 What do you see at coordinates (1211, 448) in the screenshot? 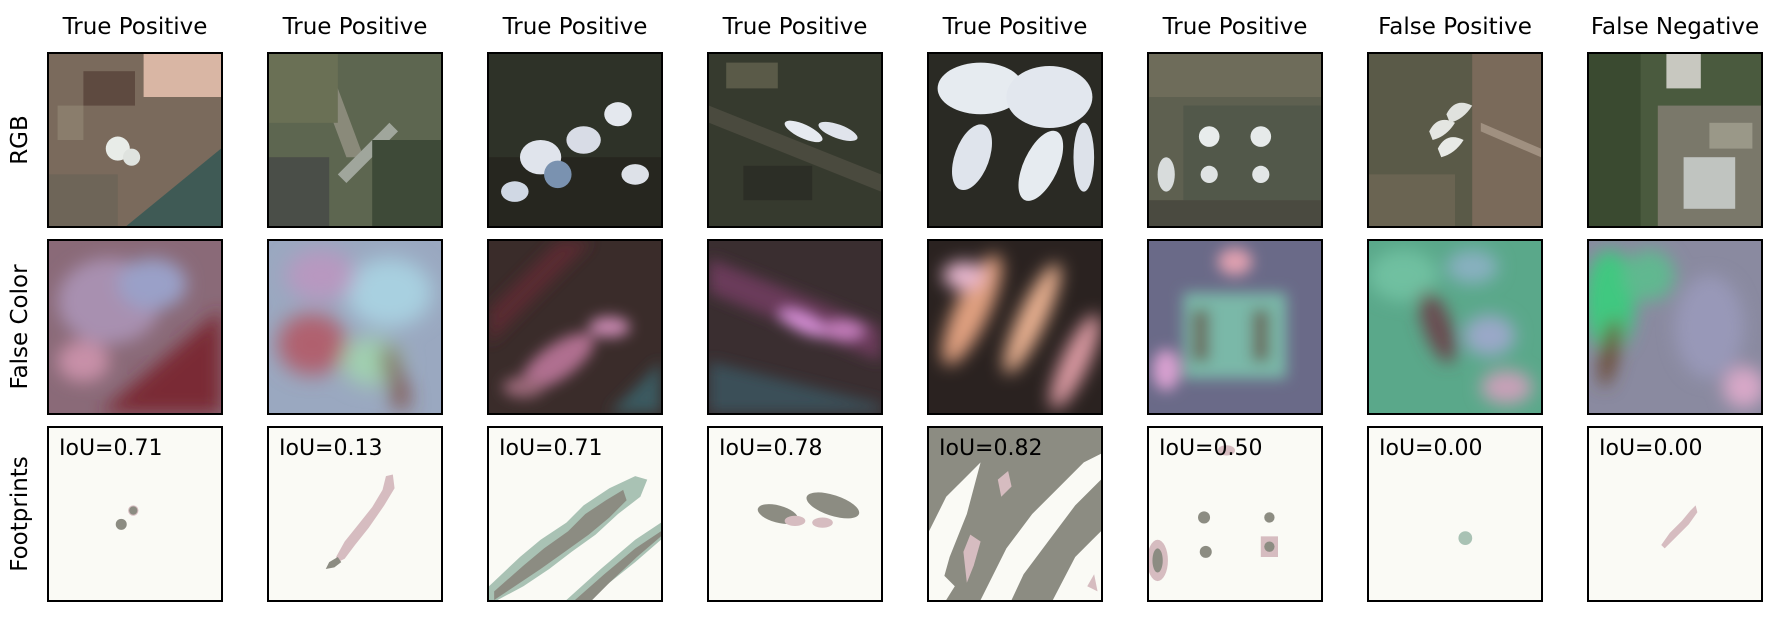
I see `iou-label: IoU=0.50` at bounding box center [1211, 448].